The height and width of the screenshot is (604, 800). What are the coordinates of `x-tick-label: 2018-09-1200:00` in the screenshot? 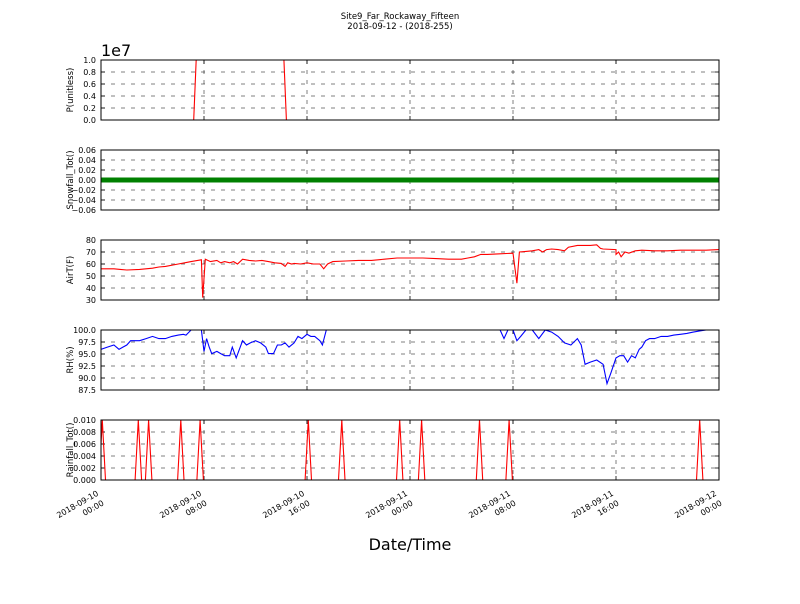 It's located at (698, 509).